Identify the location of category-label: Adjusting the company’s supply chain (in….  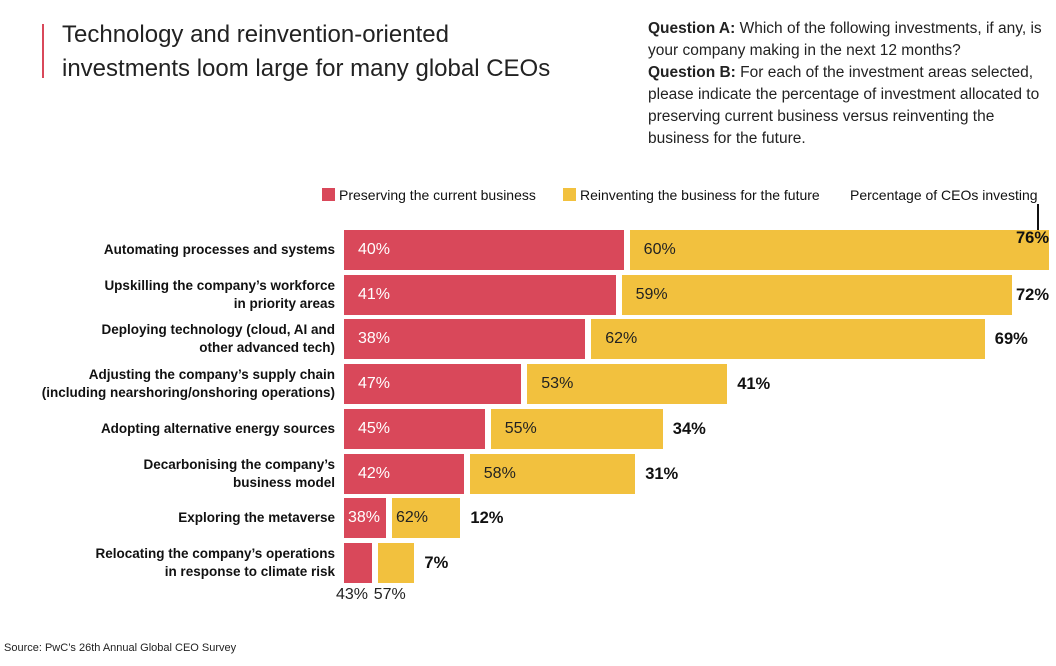
(188, 384).